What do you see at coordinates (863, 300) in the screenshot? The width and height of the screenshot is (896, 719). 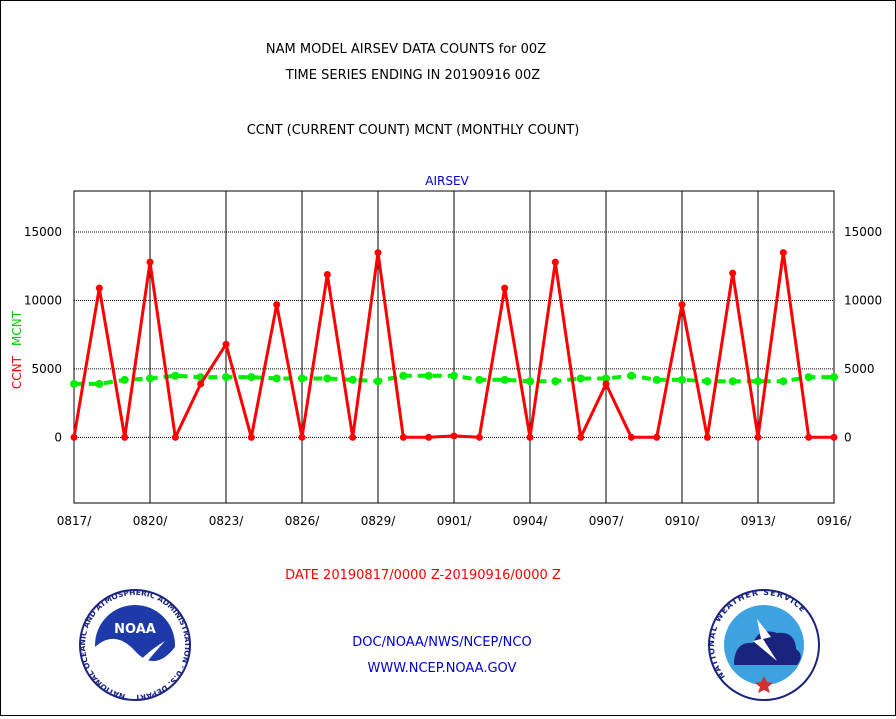 I see `y-tick-label-right: 10000` at bounding box center [863, 300].